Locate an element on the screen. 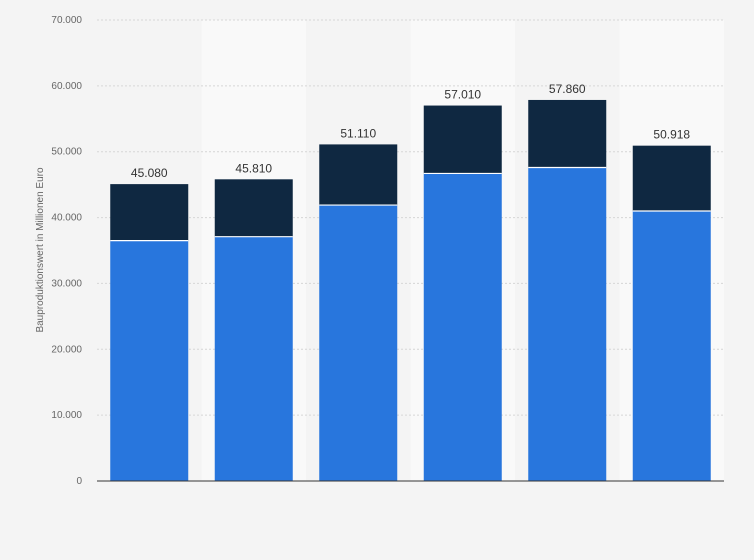 The width and height of the screenshot is (754, 560). data-label: 57.010 is located at coordinates (462, 95).